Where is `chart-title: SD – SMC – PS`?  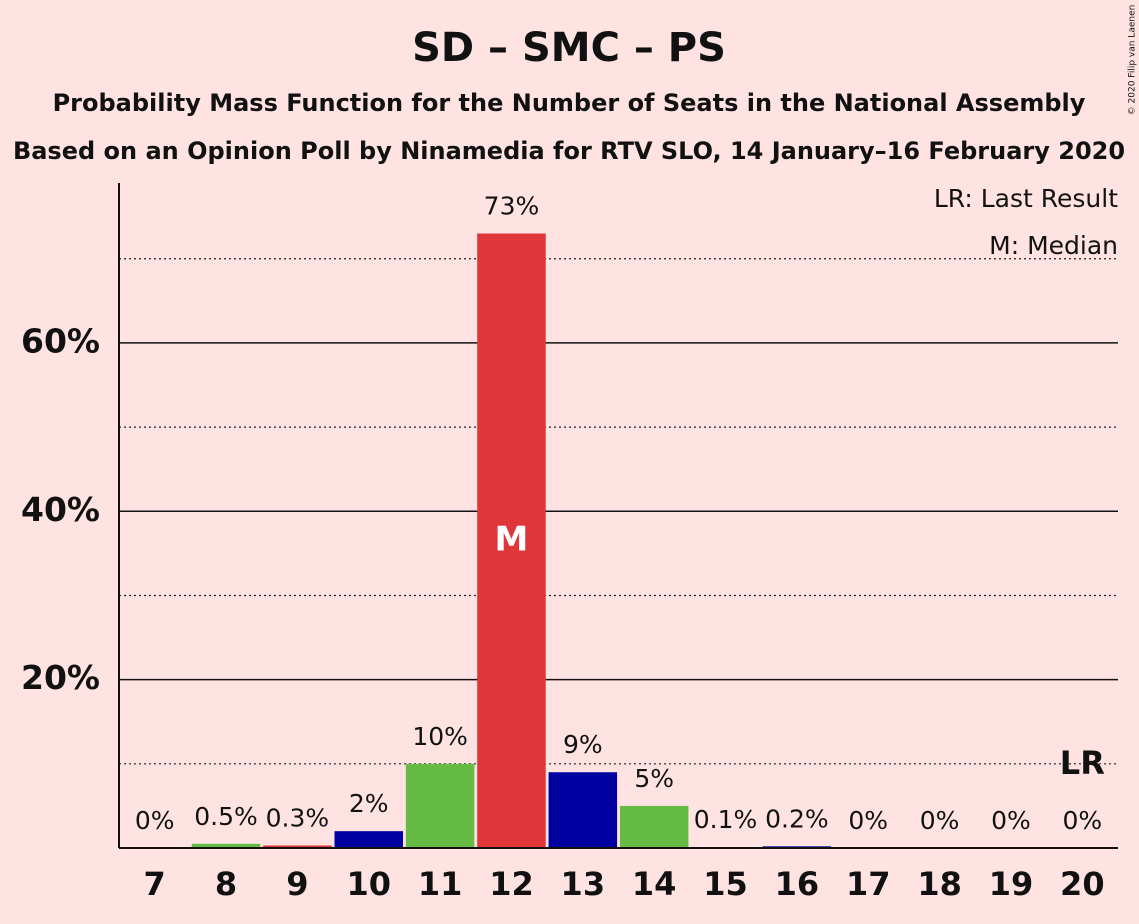
chart-title: SD – SMC – PS is located at coordinates (569, 48).